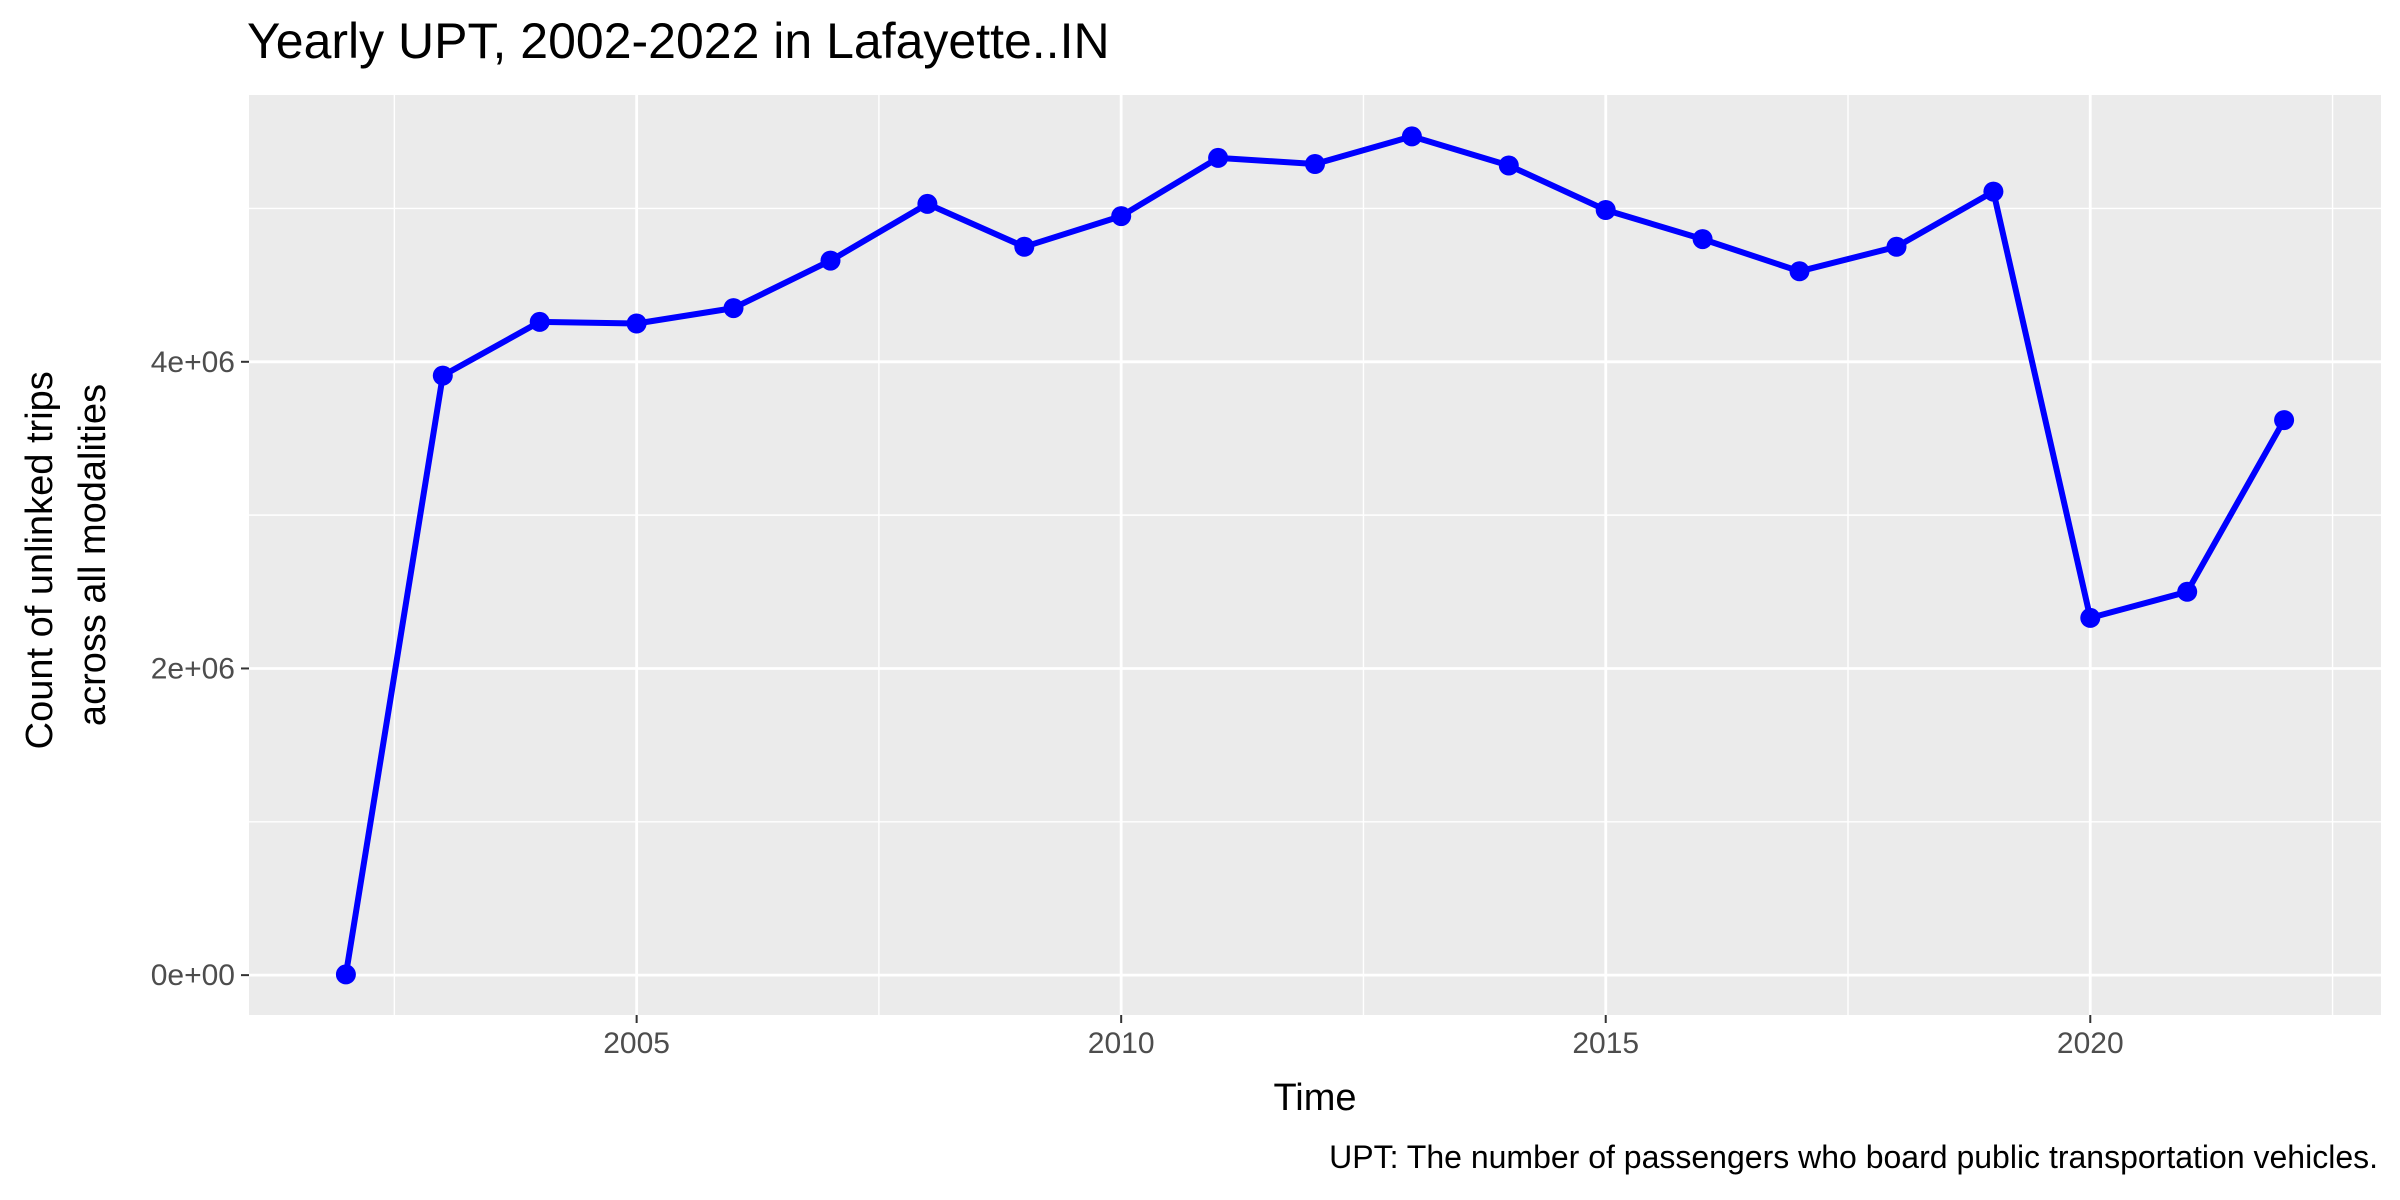 Image resolution: width=2400 pixels, height=1200 pixels. What do you see at coordinates (193, 668) in the screenshot?
I see `y-tick-label: 2e+06` at bounding box center [193, 668].